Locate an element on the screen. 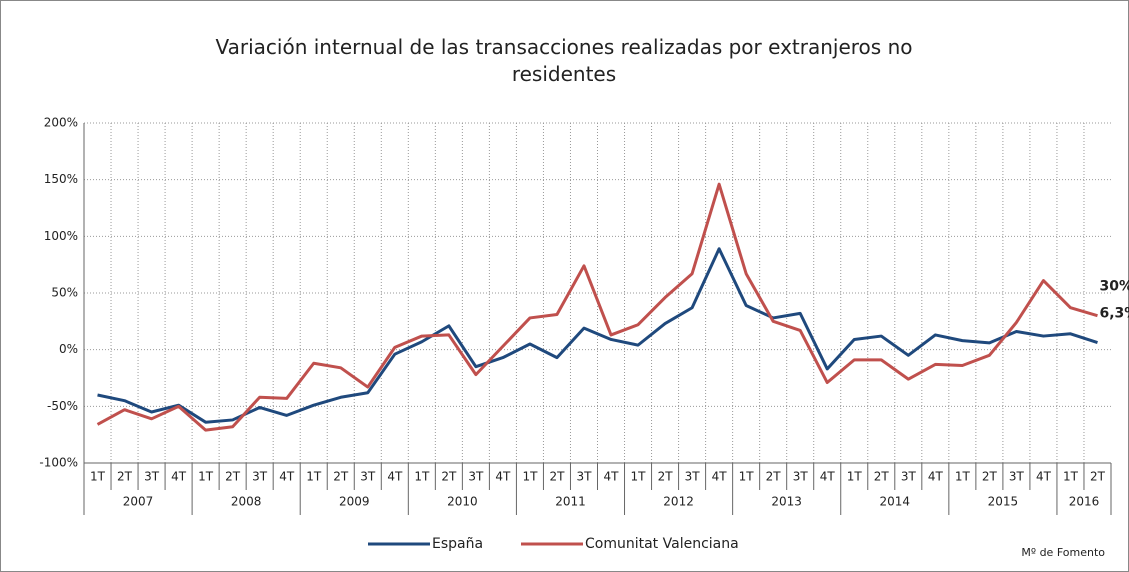 The width and height of the screenshot is (1129, 572). x-group-label: 2013 is located at coordinates (786, 502).